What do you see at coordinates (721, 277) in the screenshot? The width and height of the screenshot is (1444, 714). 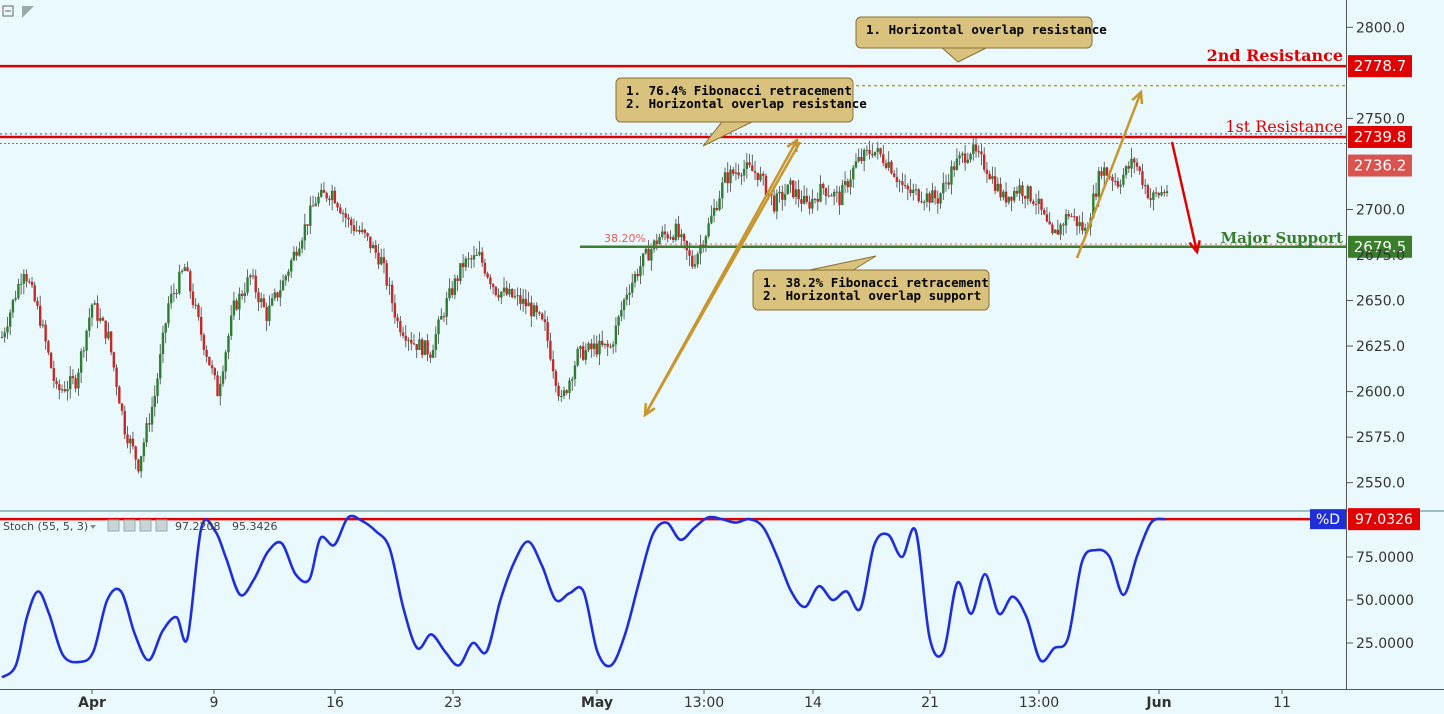 I see `projection-arrow-up` at bounding box center [721, 277].